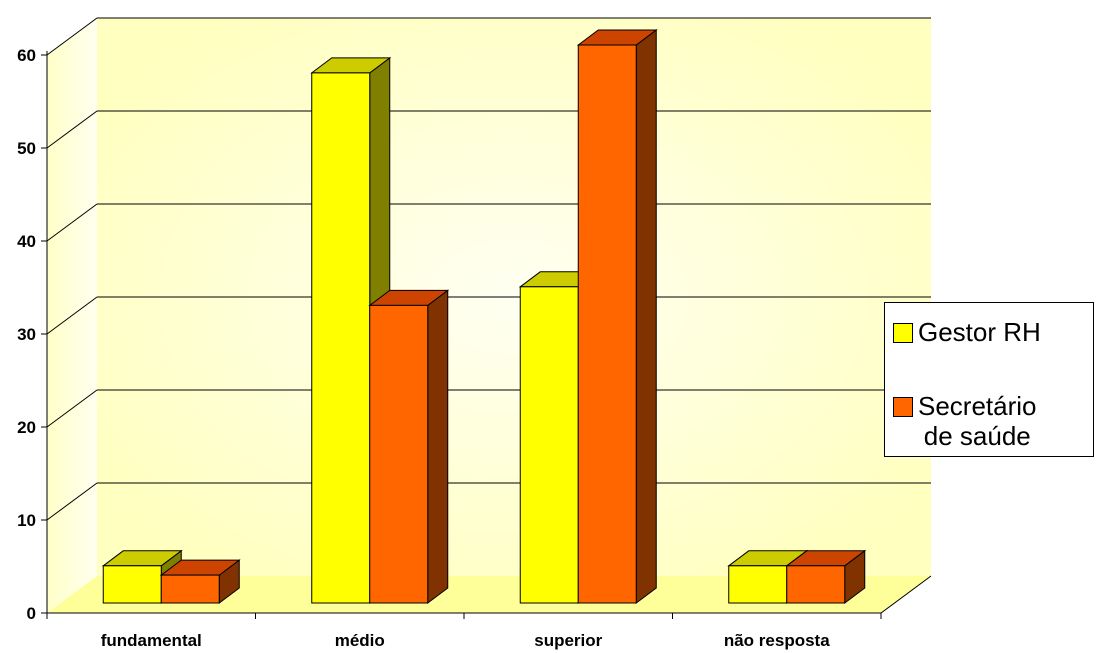 The height and width of the screenshot is (653, 1096). I want to click on legend-swatch-gestor-rh, so click(903, 333).